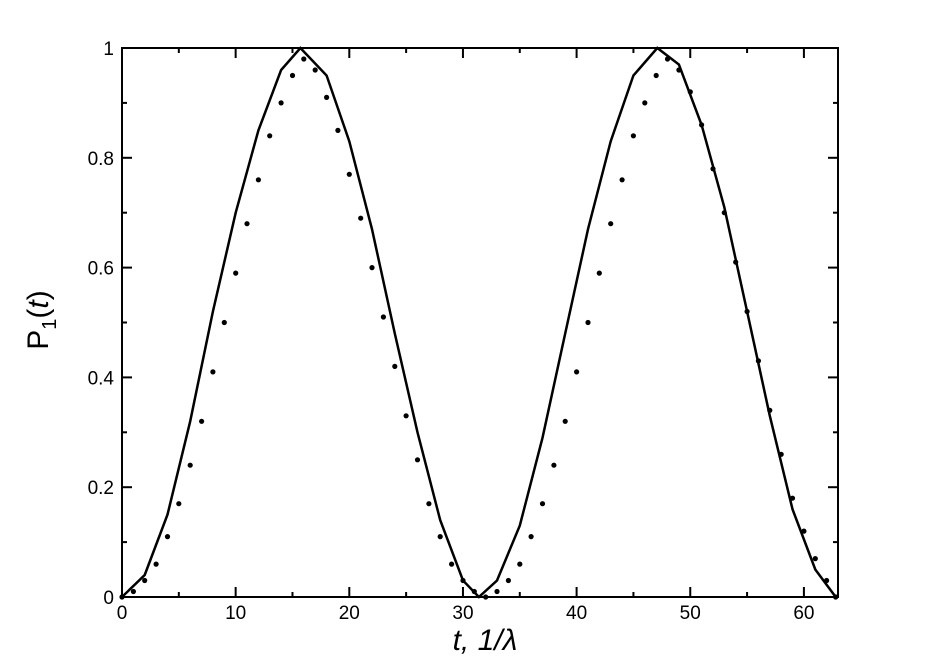 This screenshot has height=671, width=926. What do you see at coordinates (101, 159) in the screenshot?
I see `y-tick-label: 0.8` at bounding box center [101, 159].